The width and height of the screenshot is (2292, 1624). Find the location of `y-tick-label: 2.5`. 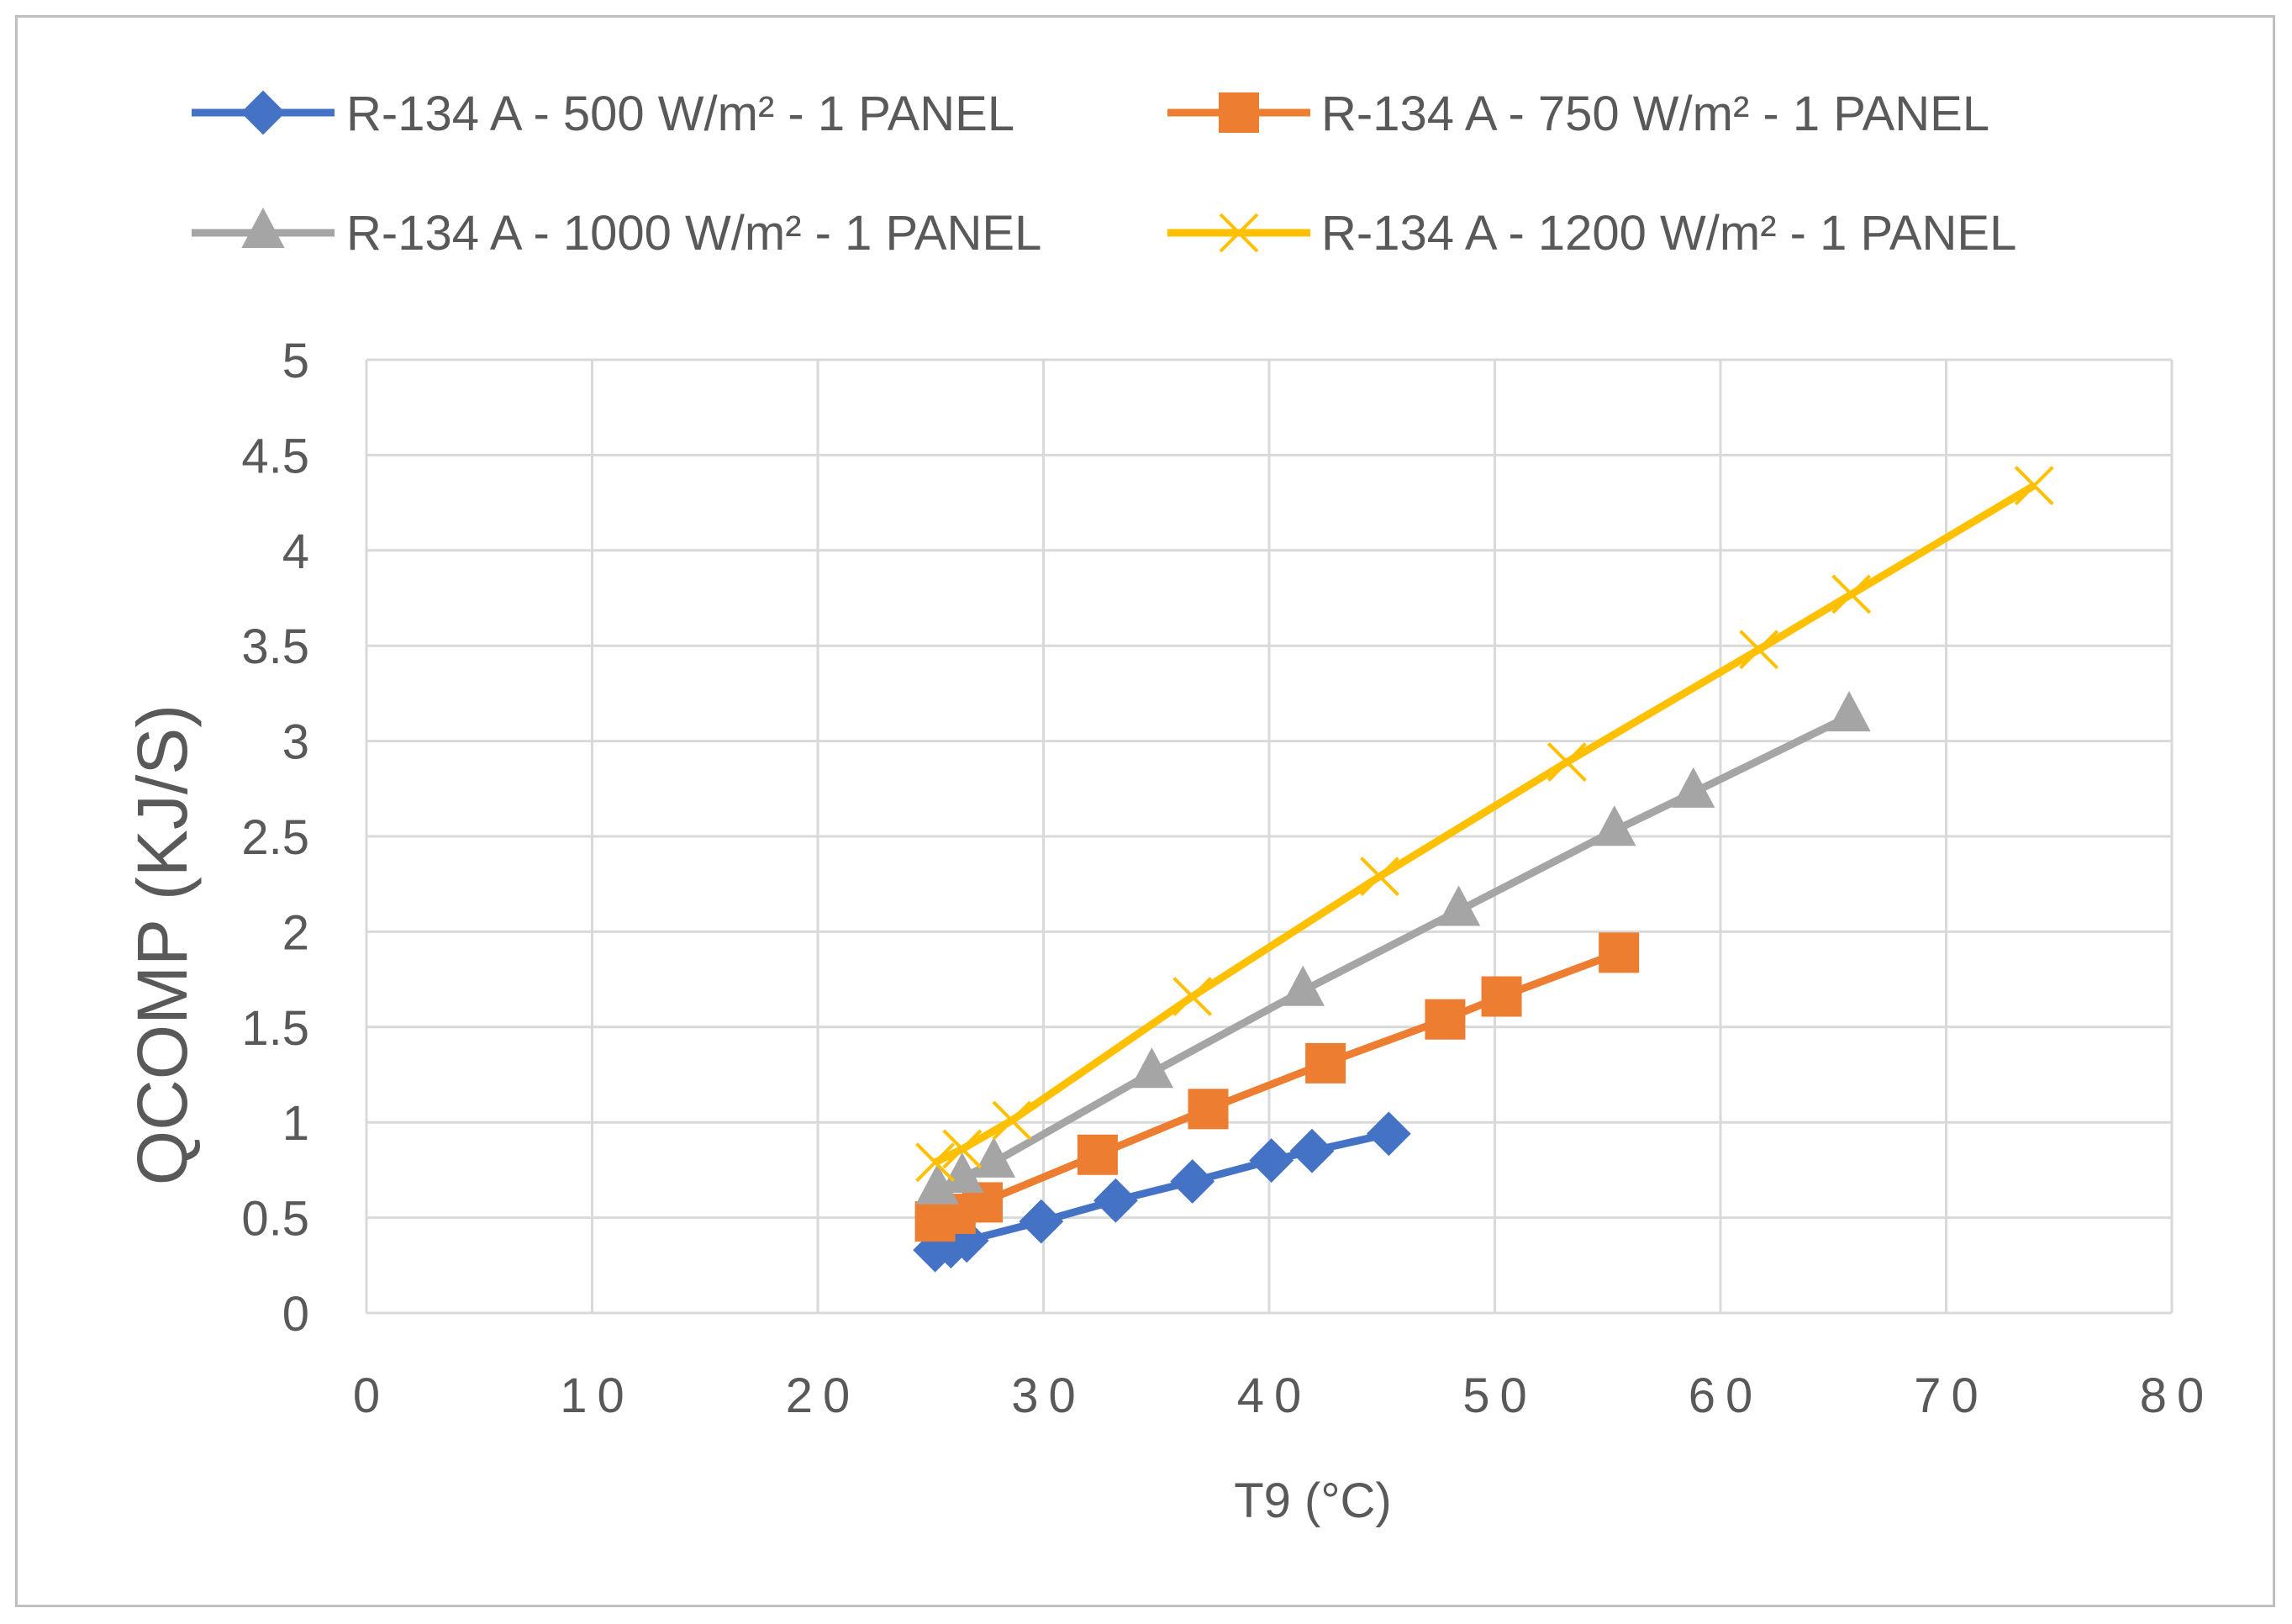

y-tick-label: 2.5 is located at coordinates (275, 837).